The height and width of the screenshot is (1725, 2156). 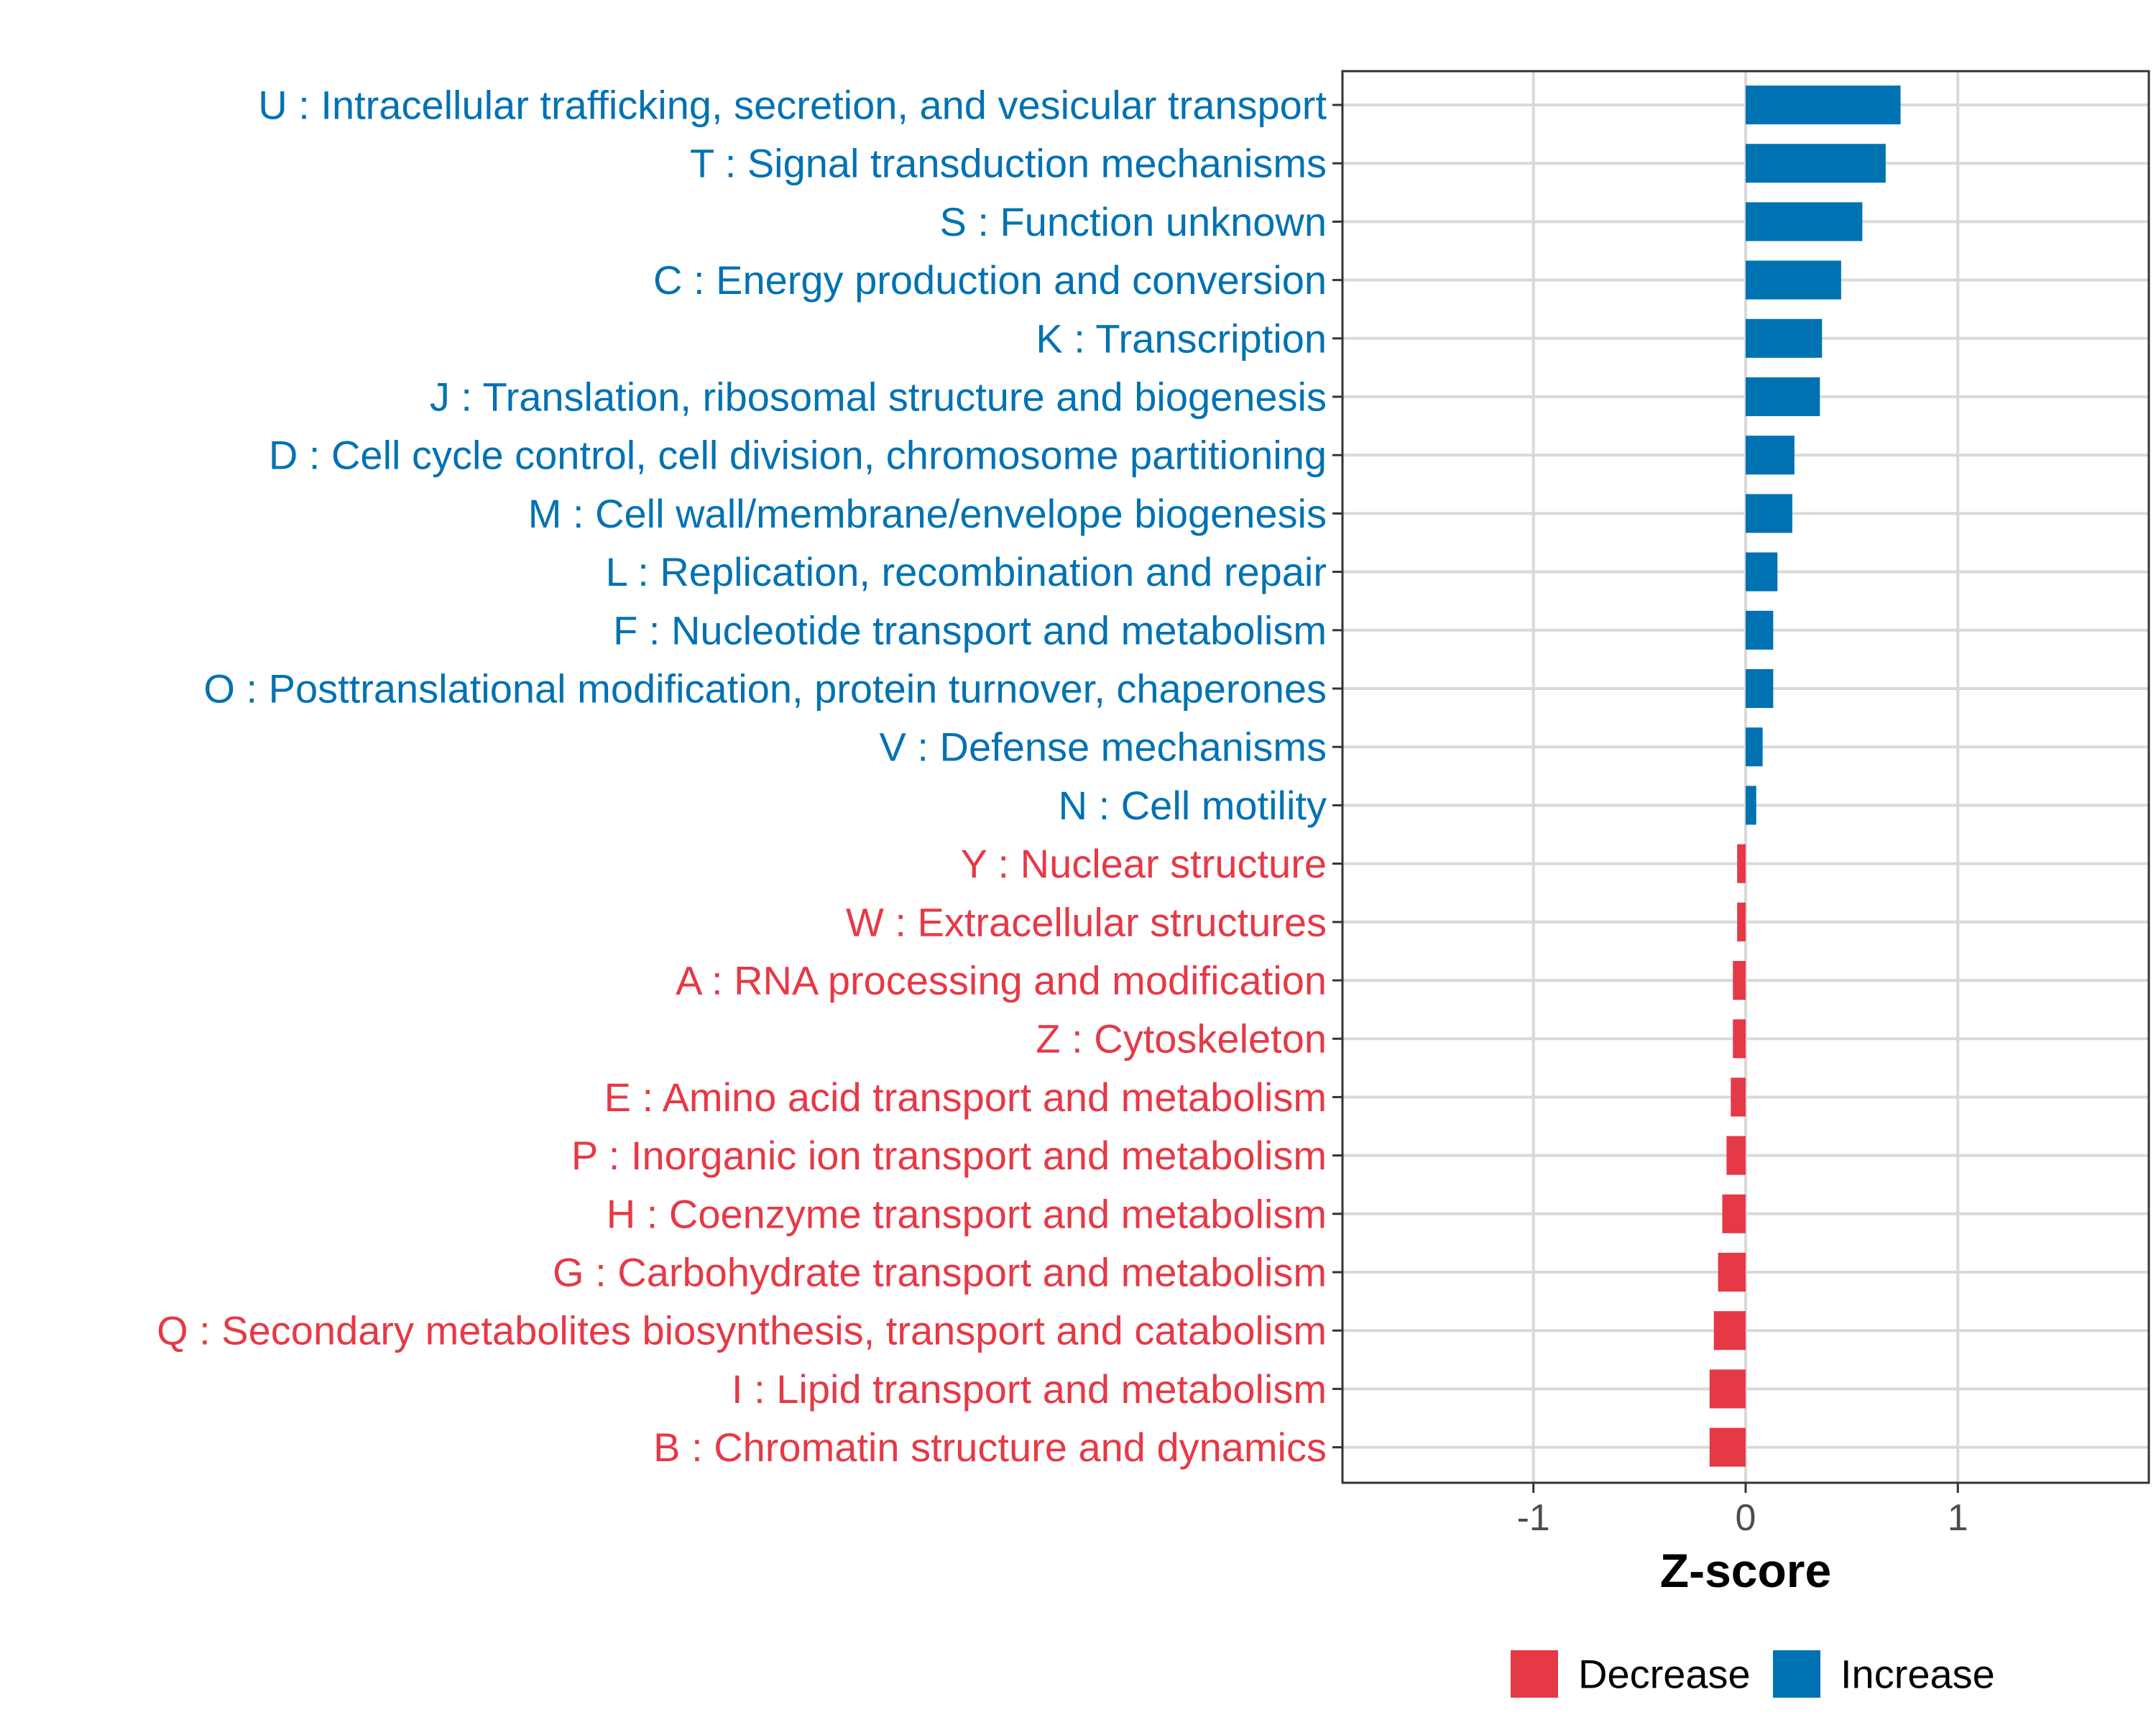 What do you see at coordinates (1181, 1039) in the screenshot?
I see `category-label: Z : Cytoskeleton` at bounding box center [1181, 1039].